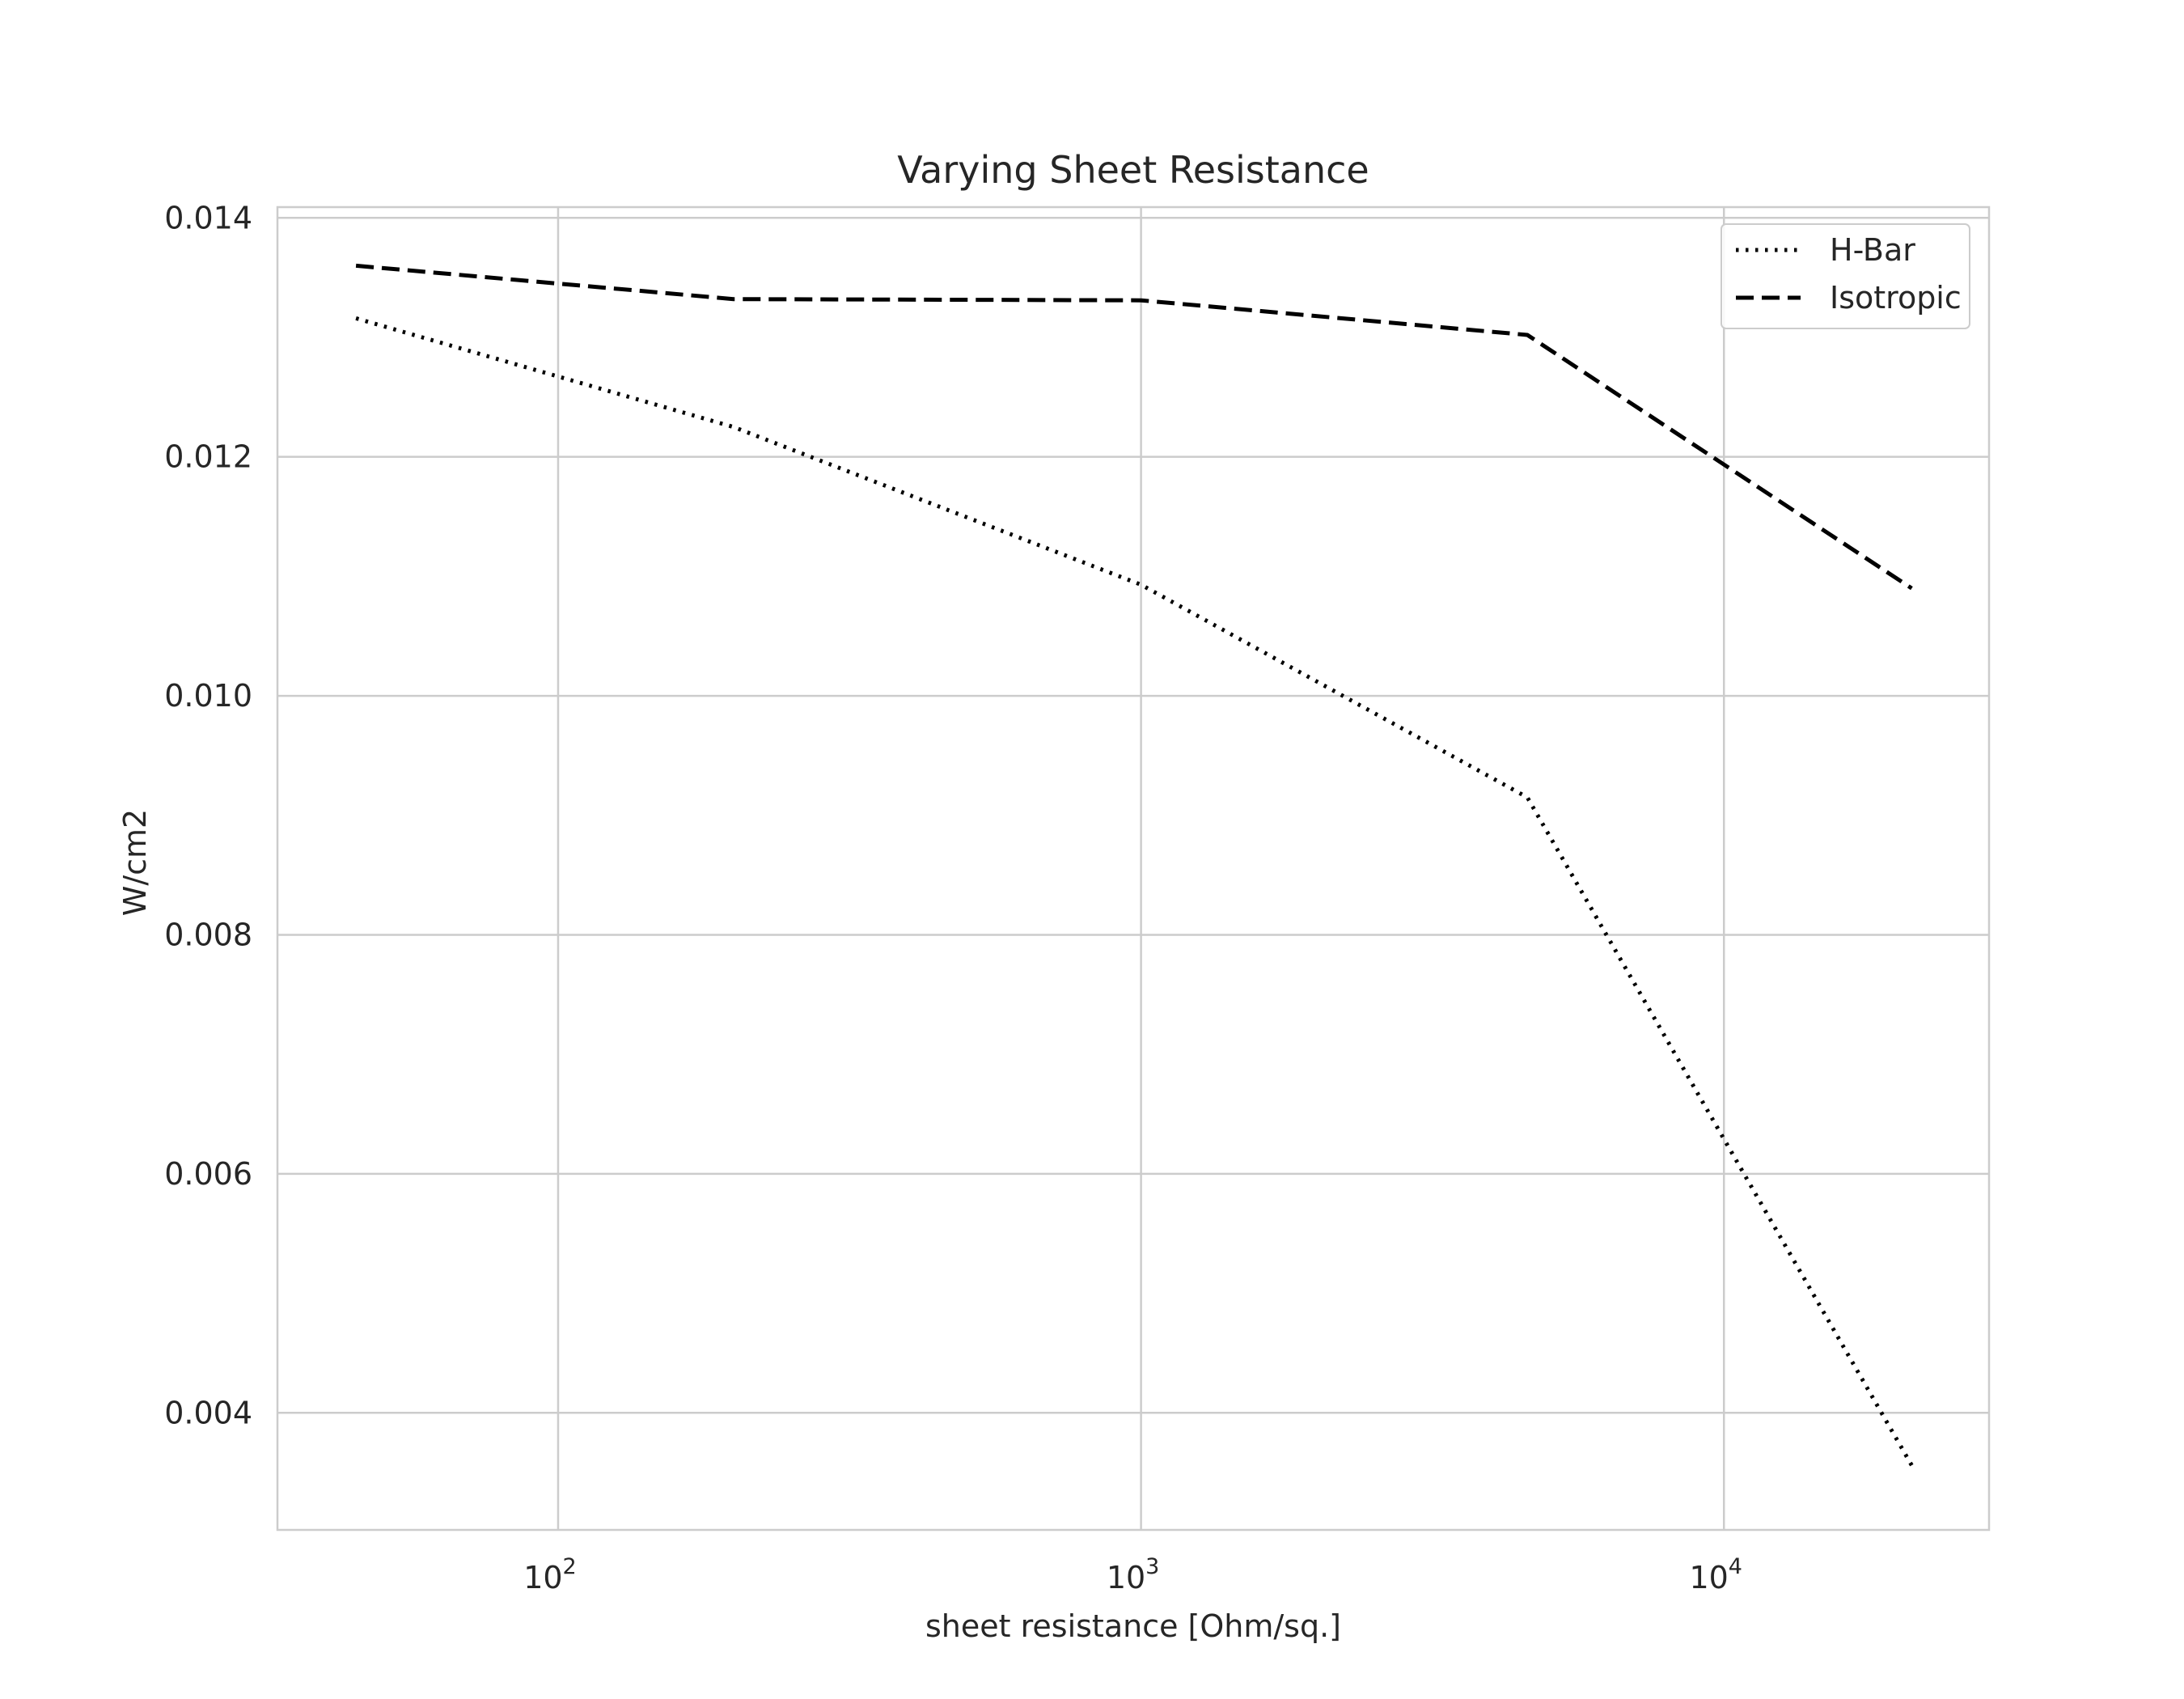  What do you see at coordinates (1896, 298) in the screenshot?
I see `legend-label-isotropic: Isotropic` at bounding box center [1896, 298].